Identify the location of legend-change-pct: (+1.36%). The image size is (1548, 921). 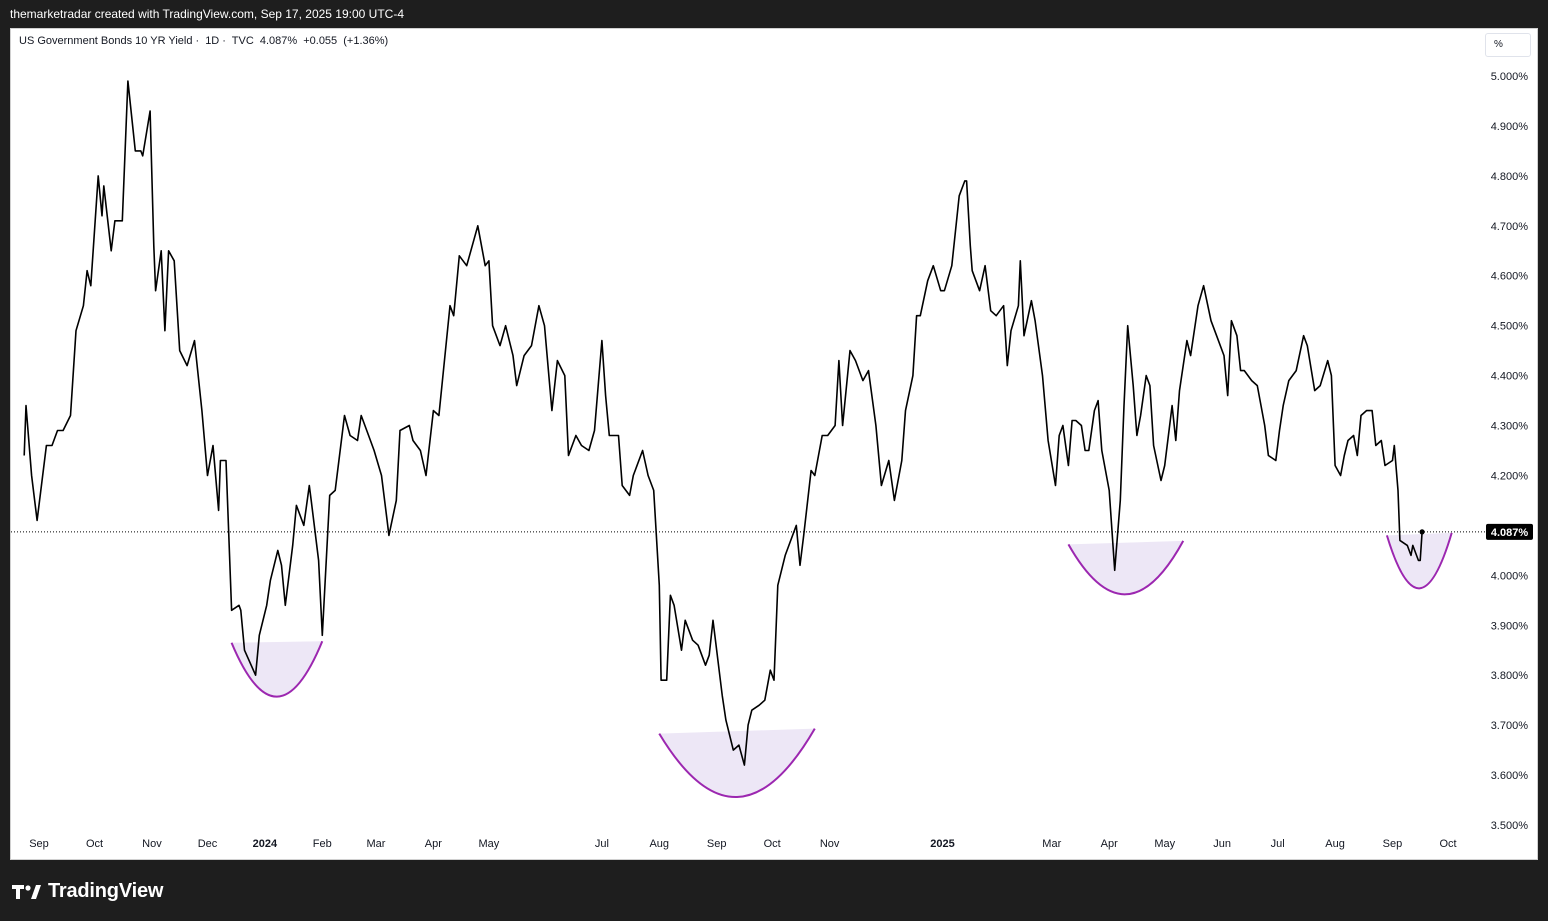
(366, 41).